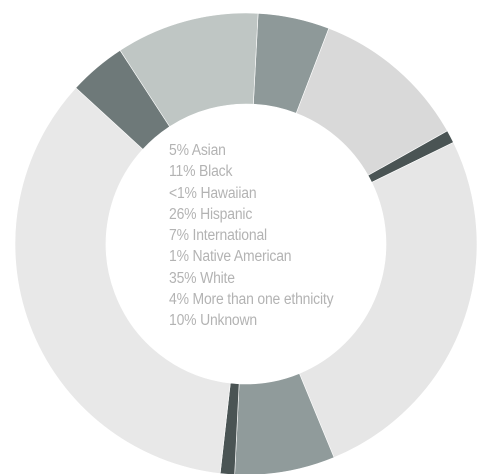  I want to click on legend-label-more-than-one: 4% More than one ethnicity, so click(251, 299).